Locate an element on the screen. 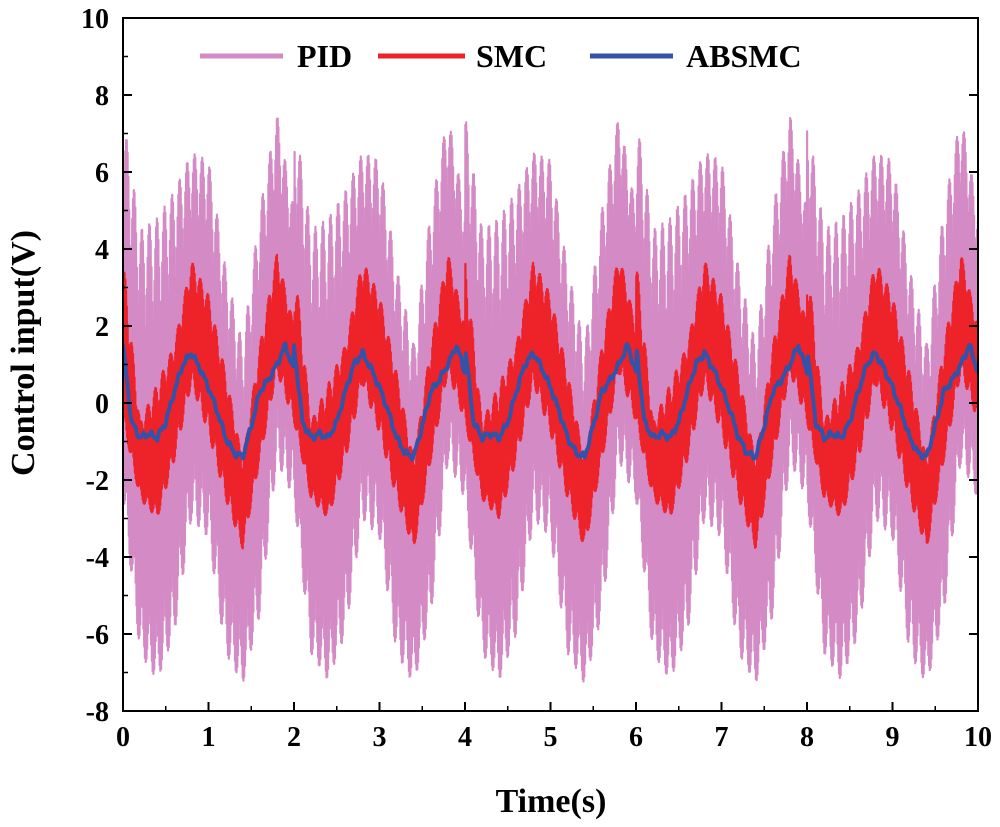  legend-label-smc: SMC is located at coordinates (511, 56).